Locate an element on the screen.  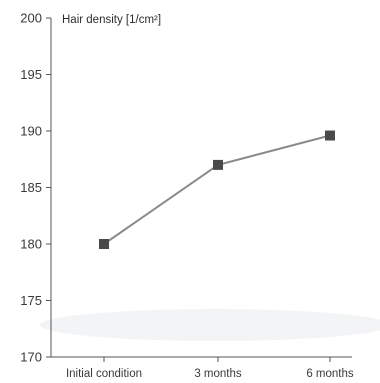
y-tick-label: 185 is located at coordinates (31, 187).